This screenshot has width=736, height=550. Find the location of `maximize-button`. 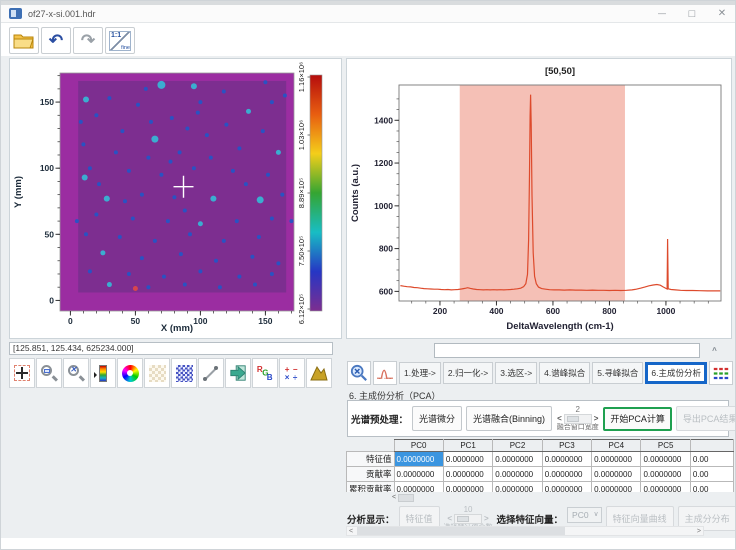

maximize-button is located at coordinates (692, 13).